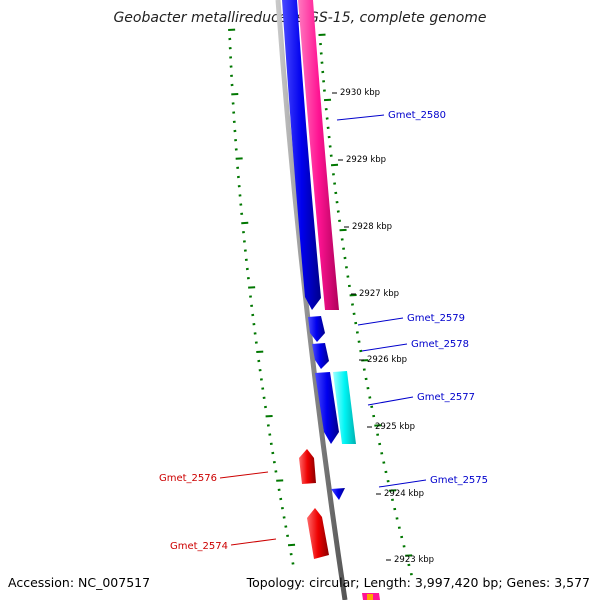  I want to click on gene-feature-gmet-2574-arrow, so click(318, 533).